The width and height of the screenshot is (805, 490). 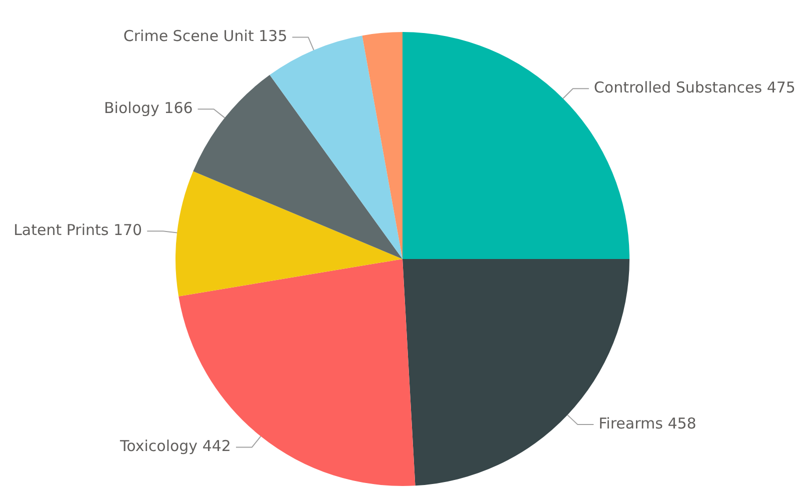 I want to click on slice-label: Toxicology 442, so click(x=175, y=446).